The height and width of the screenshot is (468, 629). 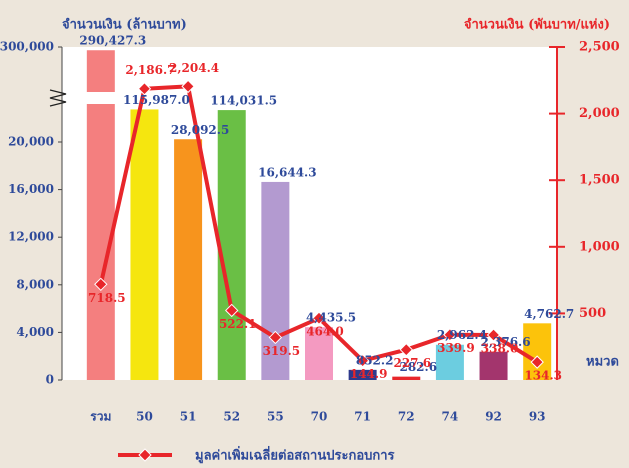 I want to click on line-label: 338.0, so click(x=500, y=348).